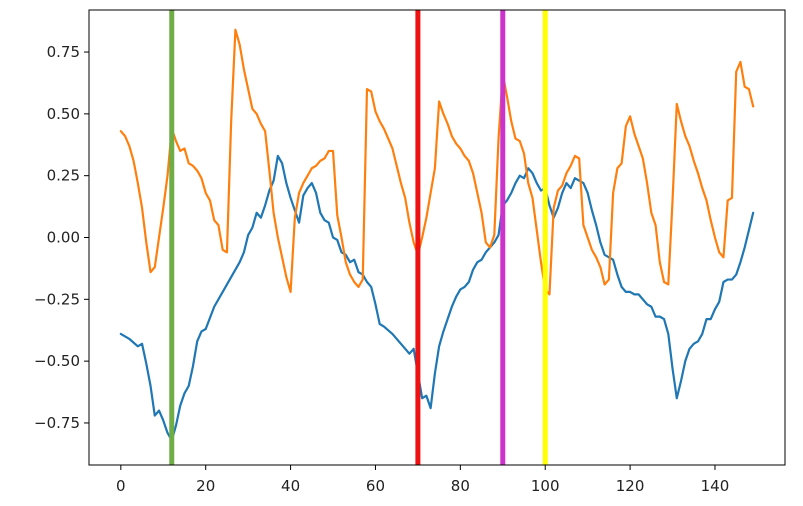 This screenshot has width=803, height=506. I want to click on y-tick-label: 0.25, so click(63, 176).